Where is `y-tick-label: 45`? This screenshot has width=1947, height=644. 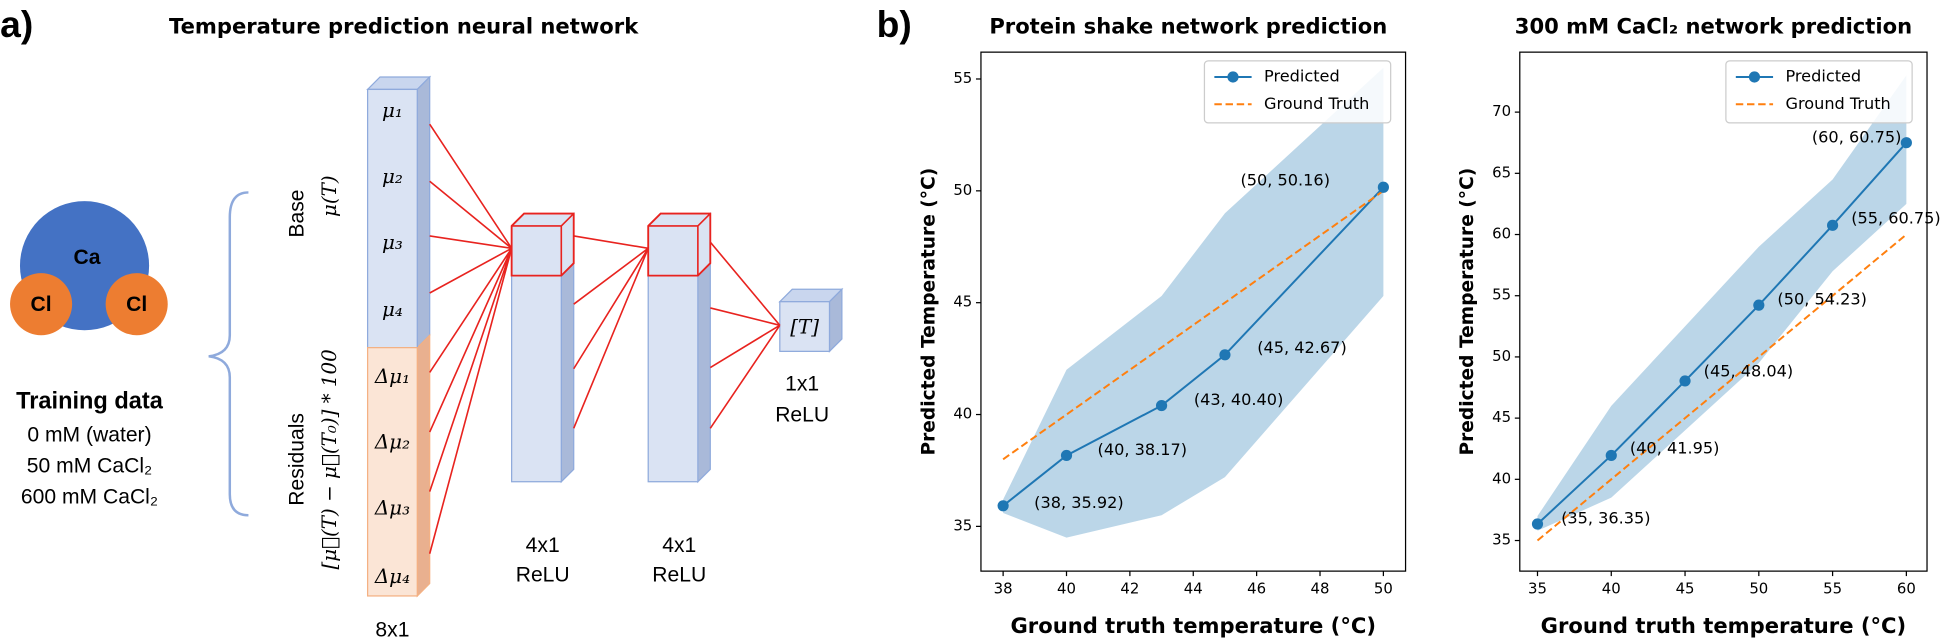
y-tick-label: 45 is located at coordinates (962, 302).